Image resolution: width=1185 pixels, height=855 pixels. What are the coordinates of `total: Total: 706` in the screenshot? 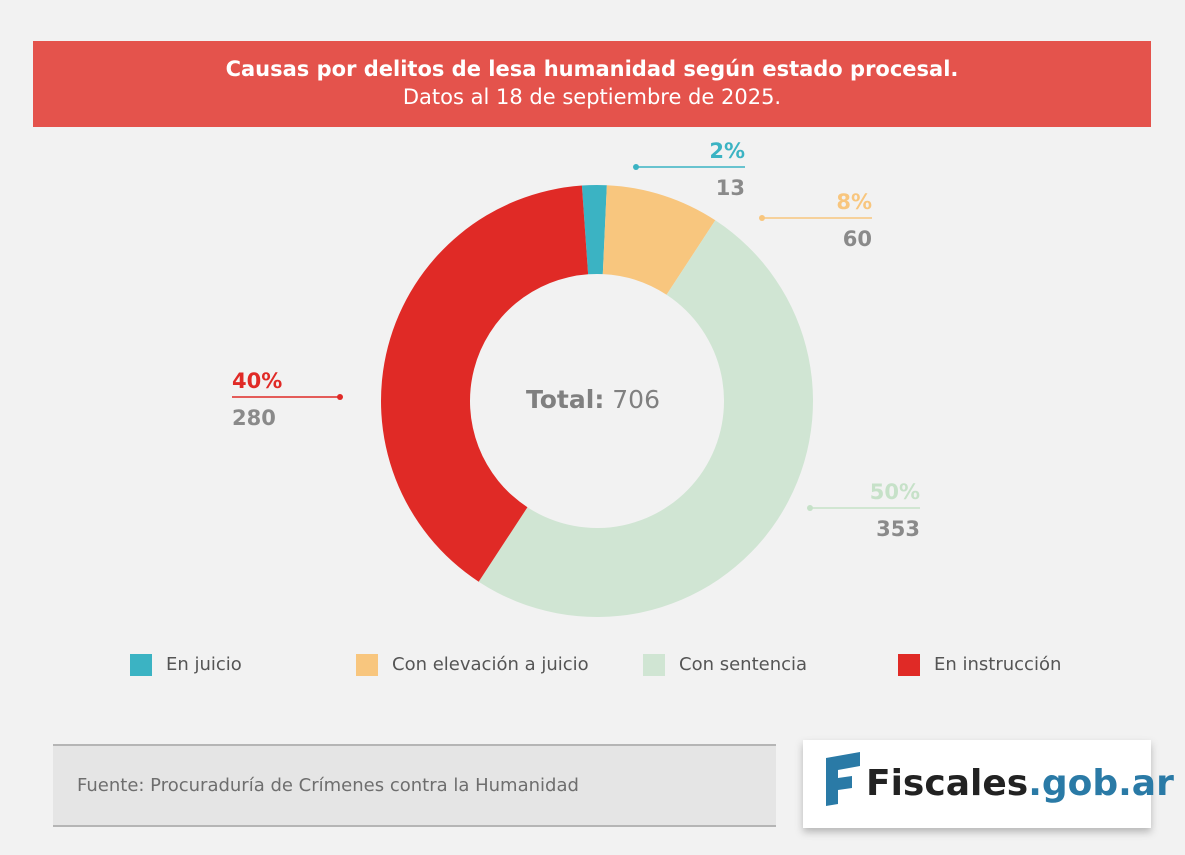 It's located at (593, 399).